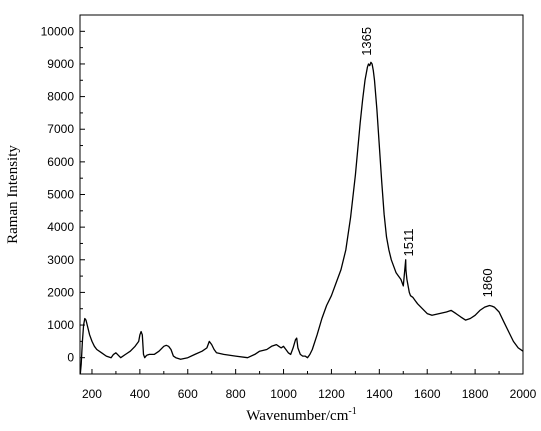  I want to click on x-axis-title: Wavenumber/cm-1, so click(301, 415).